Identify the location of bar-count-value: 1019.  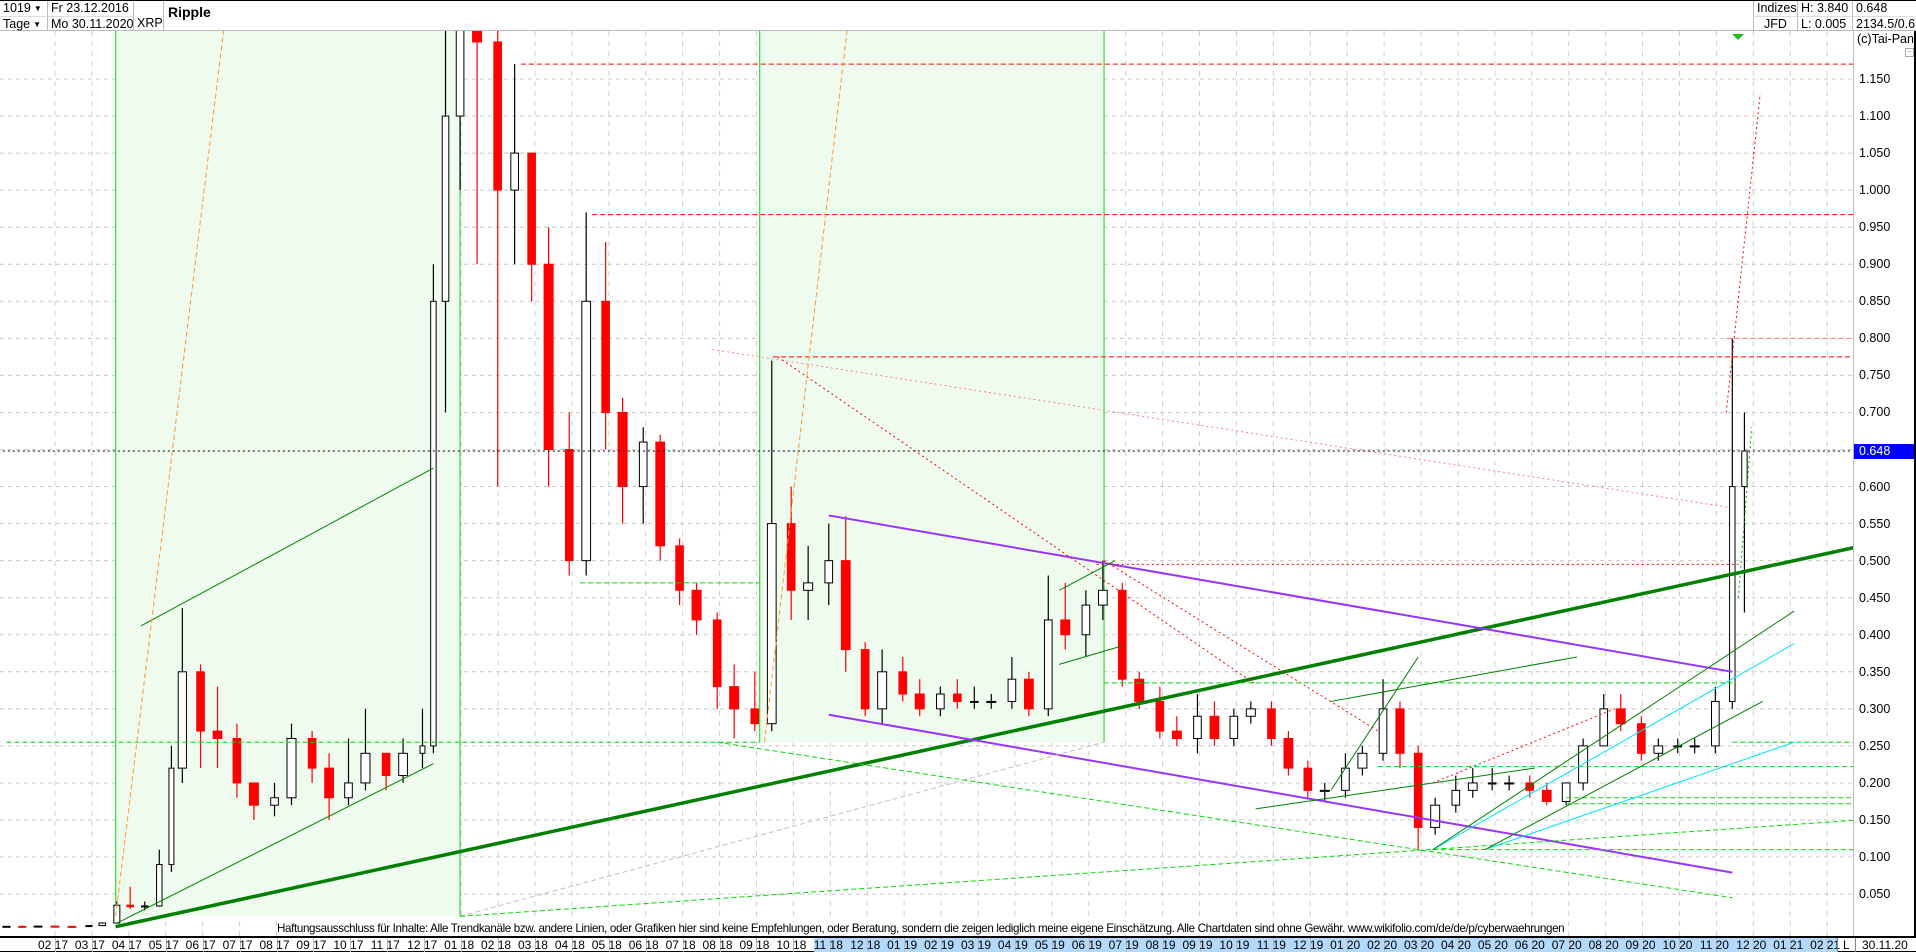
(17, 8).